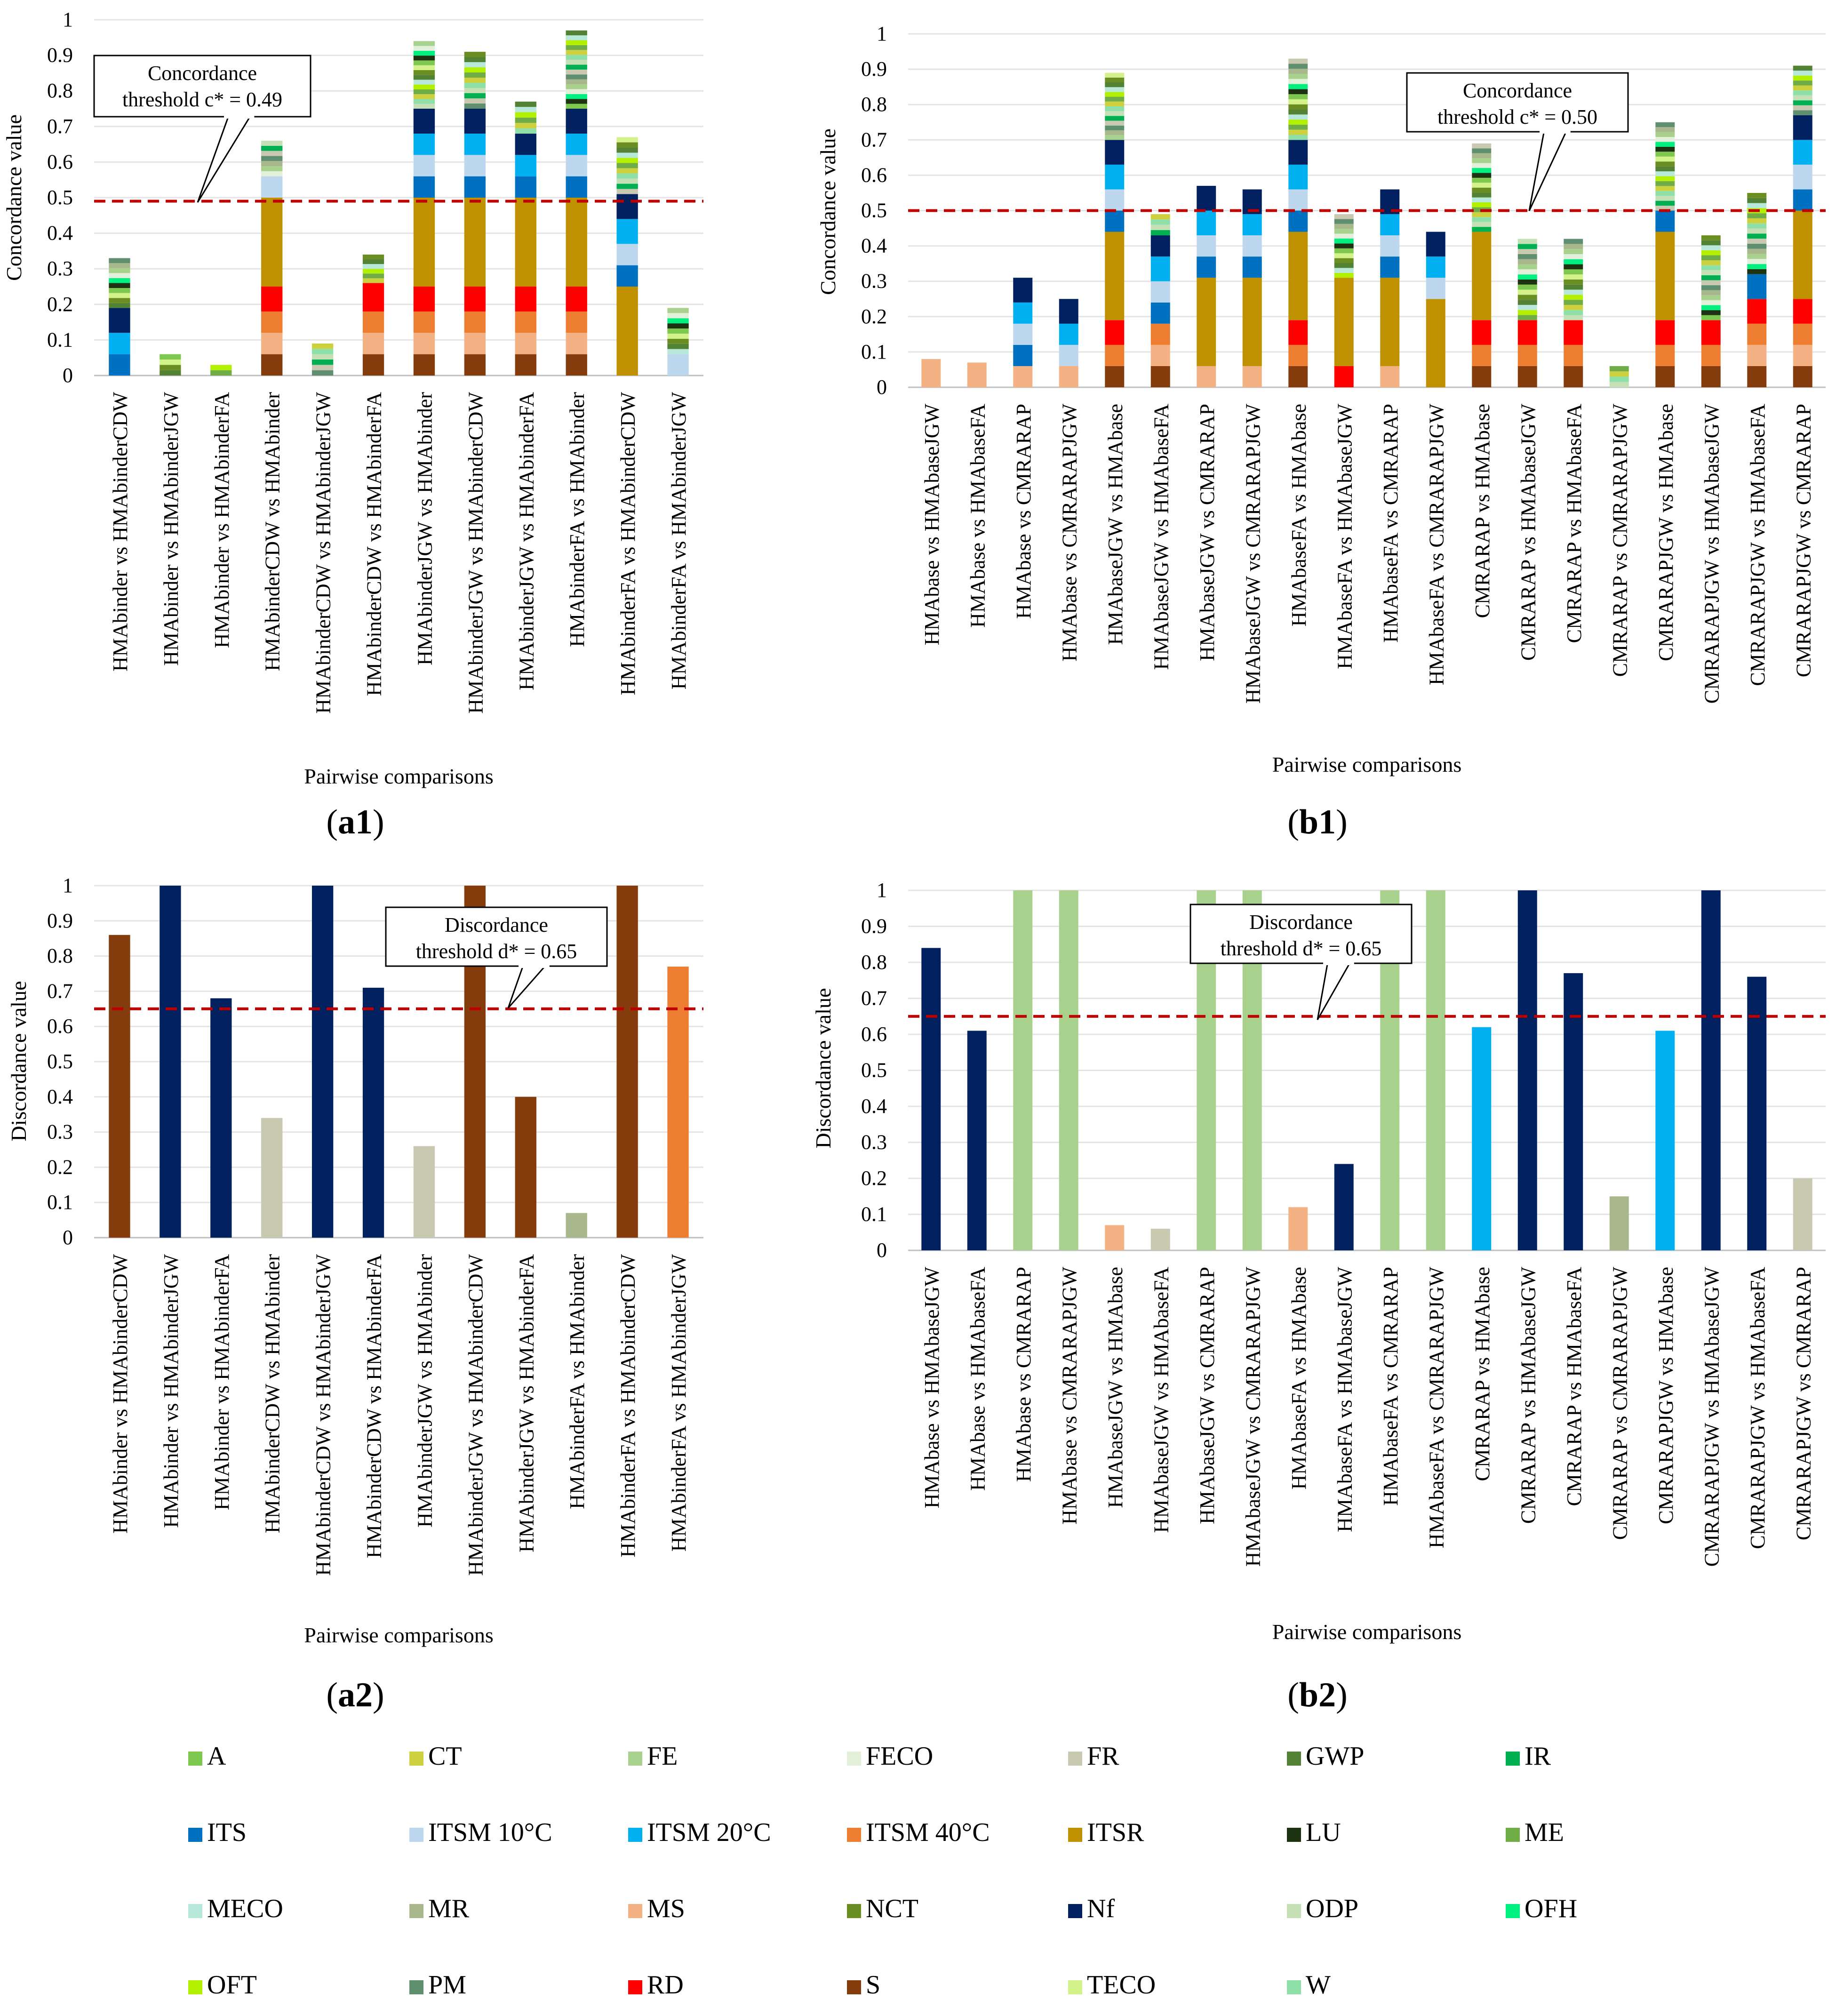  Describe the element at coordinates (60, 161) in the screenshot. I see `a1-y-tick-label: 0.6` at that location.